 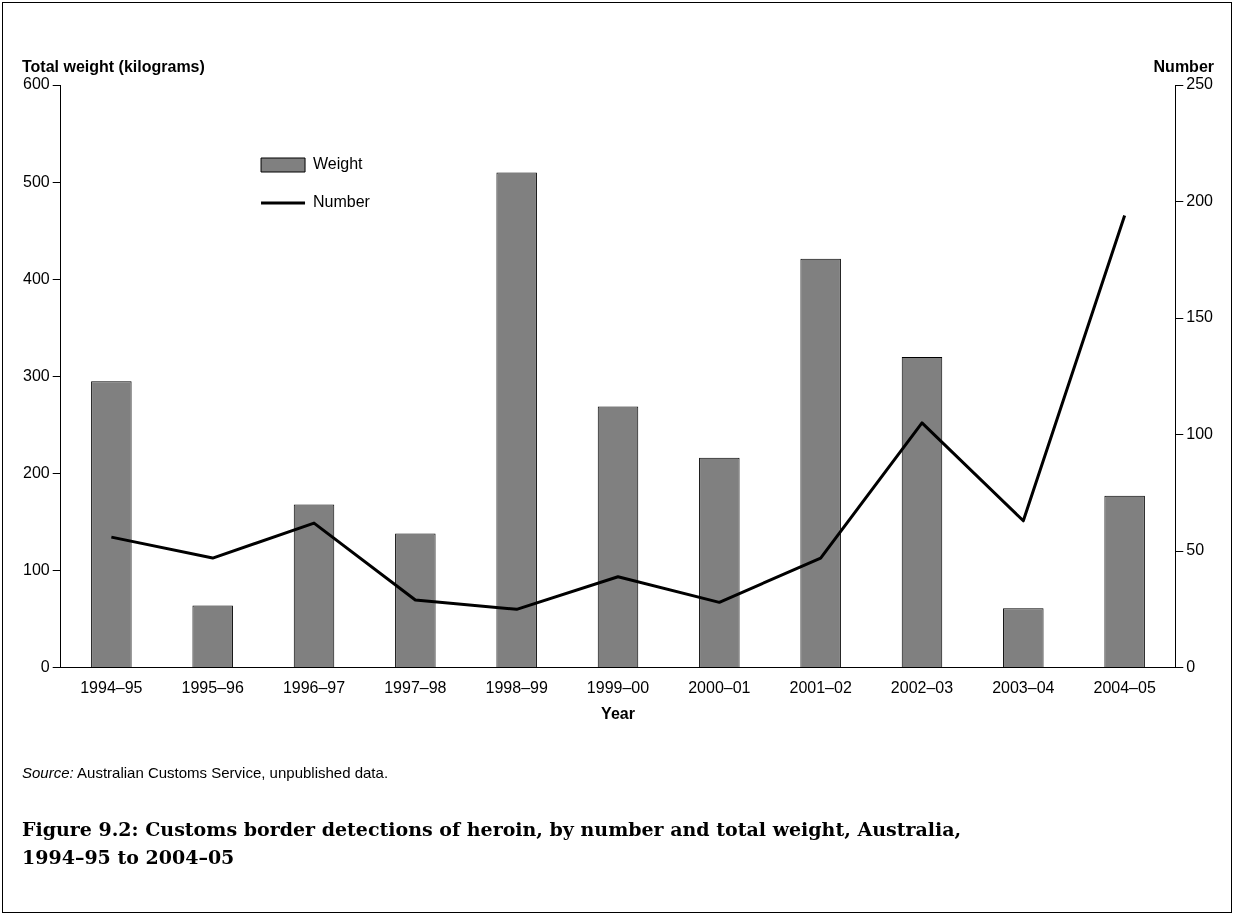 I want to click on x-tick-label: 2003–04, so click(x=1023, y=687).